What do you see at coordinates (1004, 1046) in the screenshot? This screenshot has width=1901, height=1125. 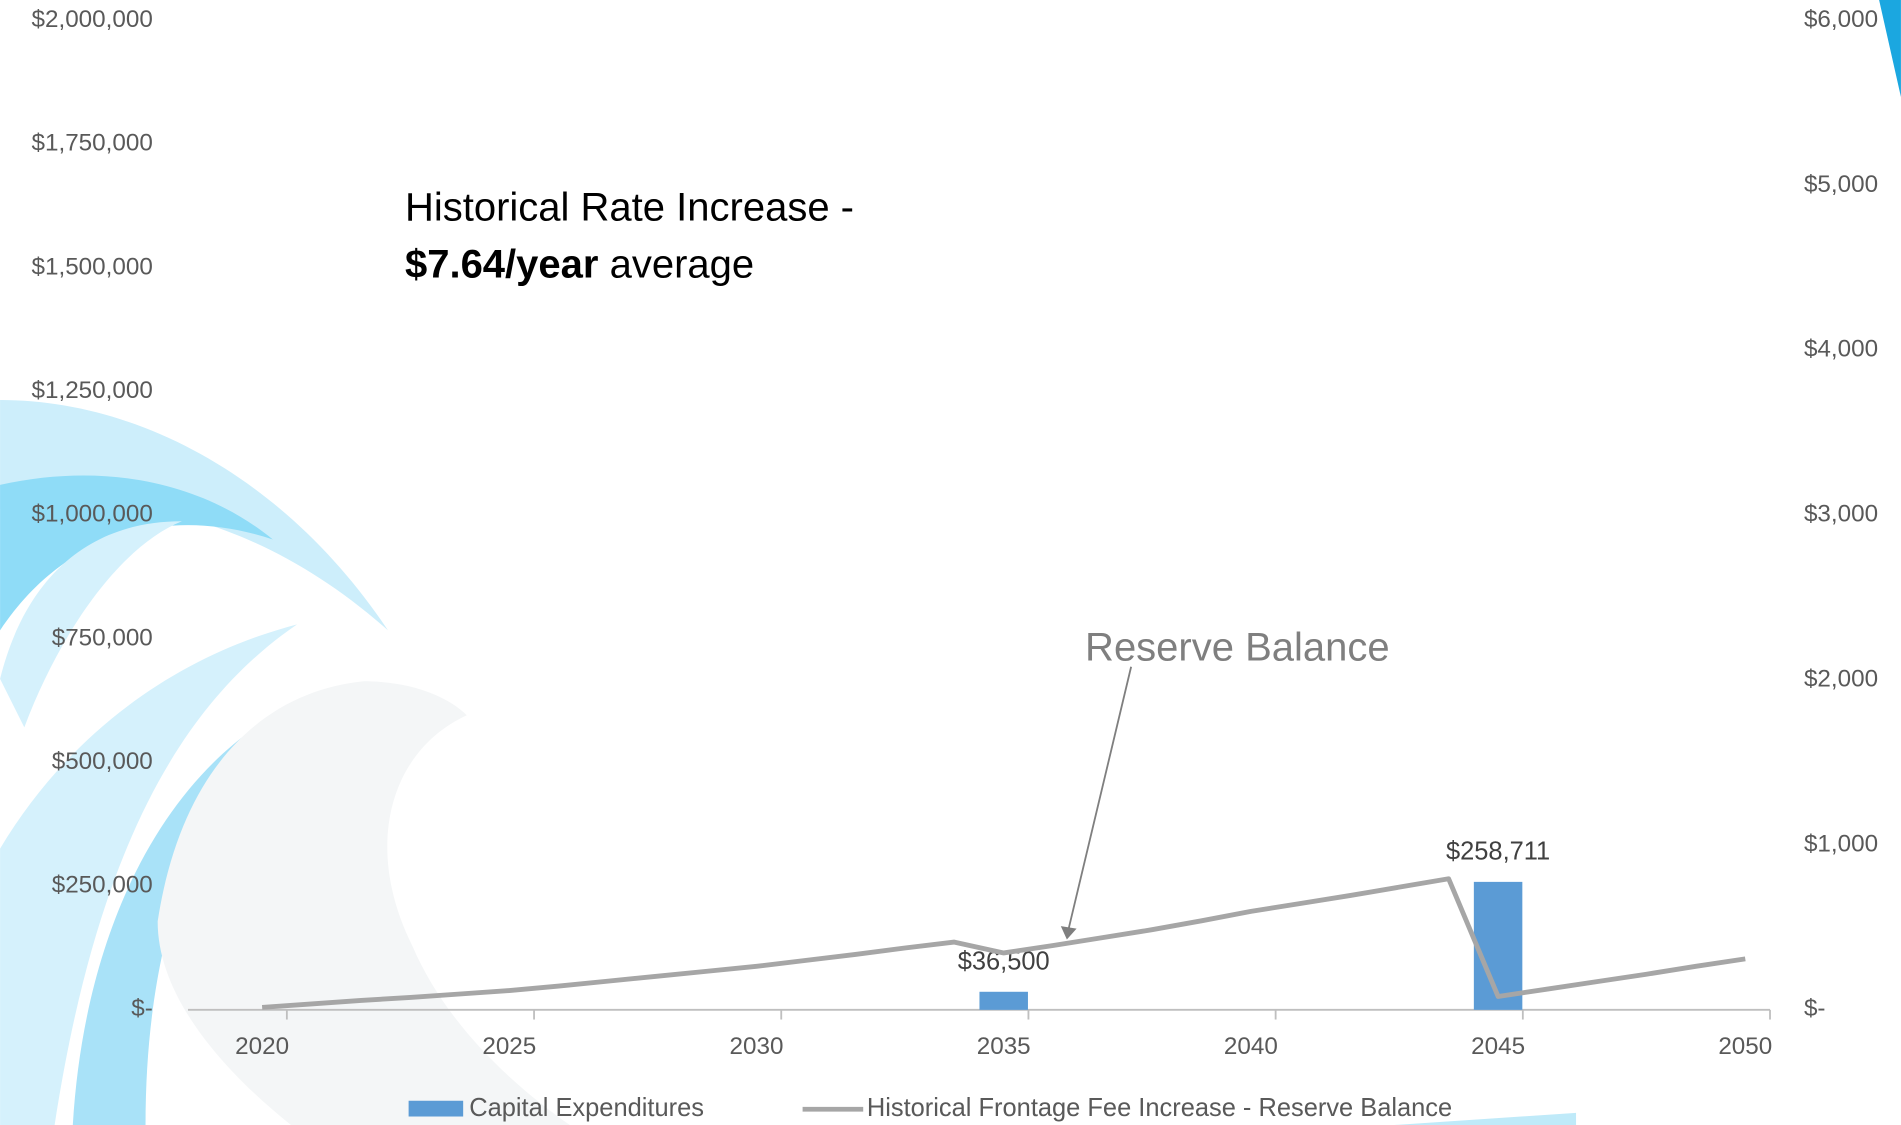 I see `x-tick-label: 2035` at bounding box center [1004, 1046].